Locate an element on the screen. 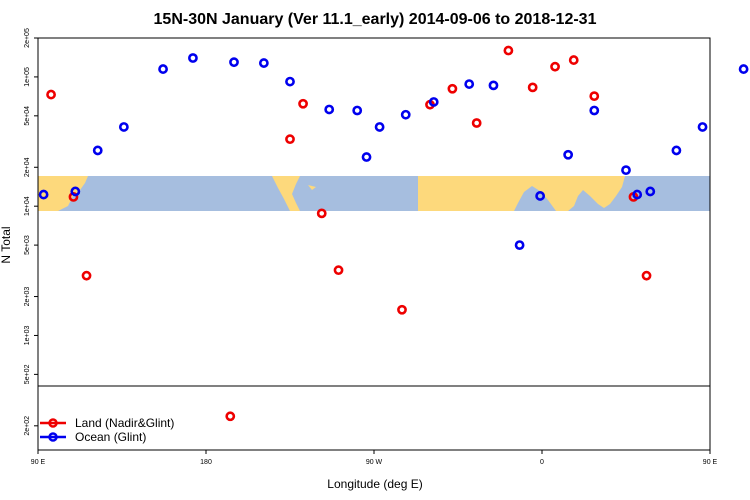 The height and width of the screenshot is (500, 750). legend-land-label: Land (Nadir&Glint) is located at coordinates (124, 423).